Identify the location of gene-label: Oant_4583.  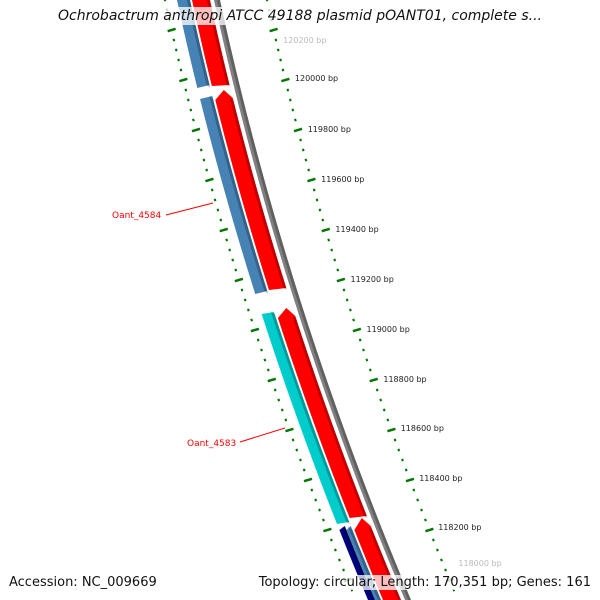
(211, 444).